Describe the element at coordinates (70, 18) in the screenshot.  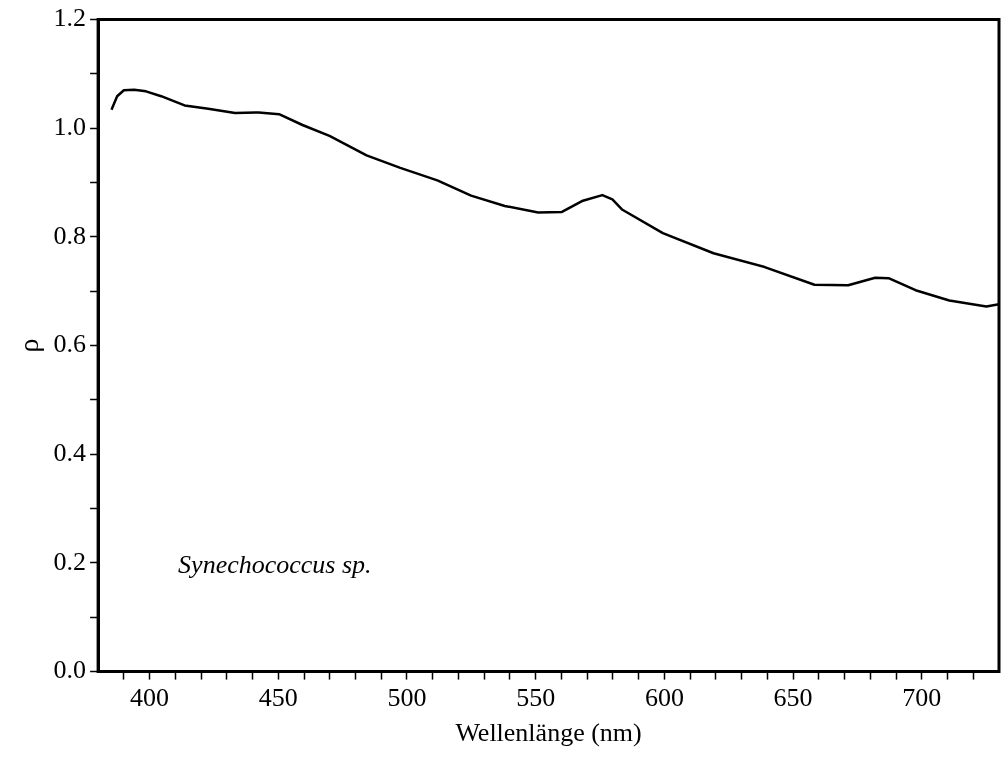
I see `y-tick-label: 1.2` at that location.